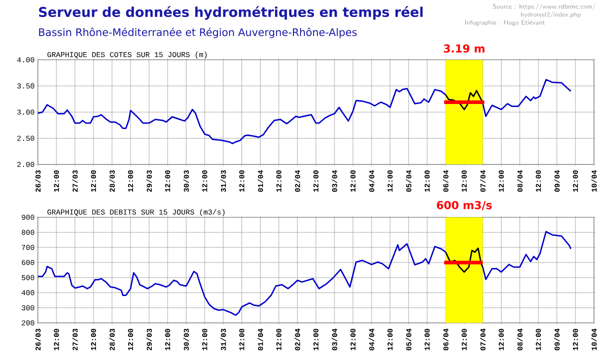  I want to click on text: 3.19 m, so click(464, 48).